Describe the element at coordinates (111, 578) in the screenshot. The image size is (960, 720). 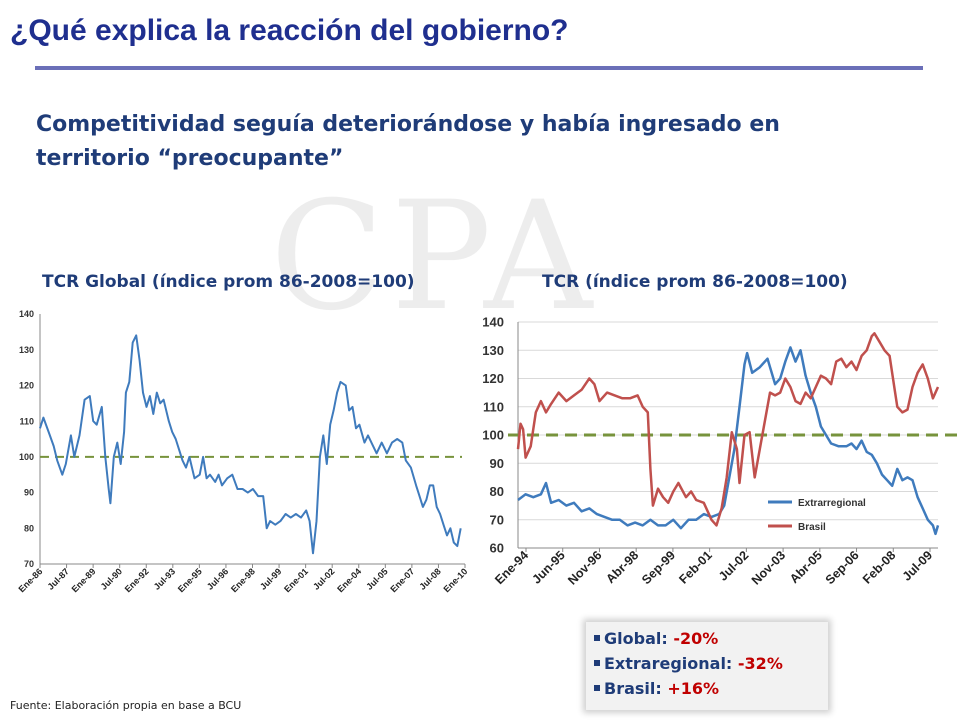
I see `x-tick-label: Jul-90` at that location.